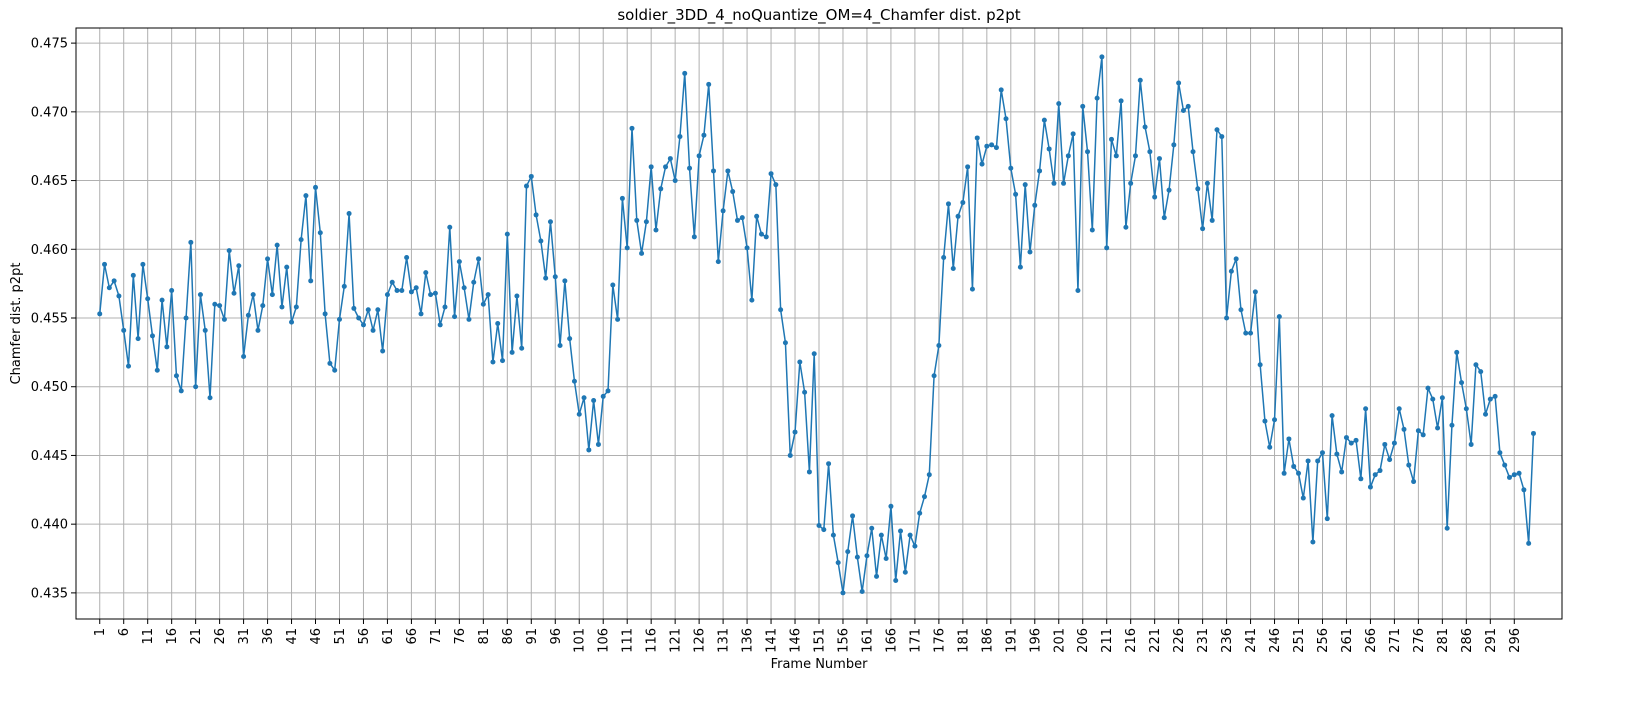  I want to click on x-tick-label: 131, so click(724, 640).